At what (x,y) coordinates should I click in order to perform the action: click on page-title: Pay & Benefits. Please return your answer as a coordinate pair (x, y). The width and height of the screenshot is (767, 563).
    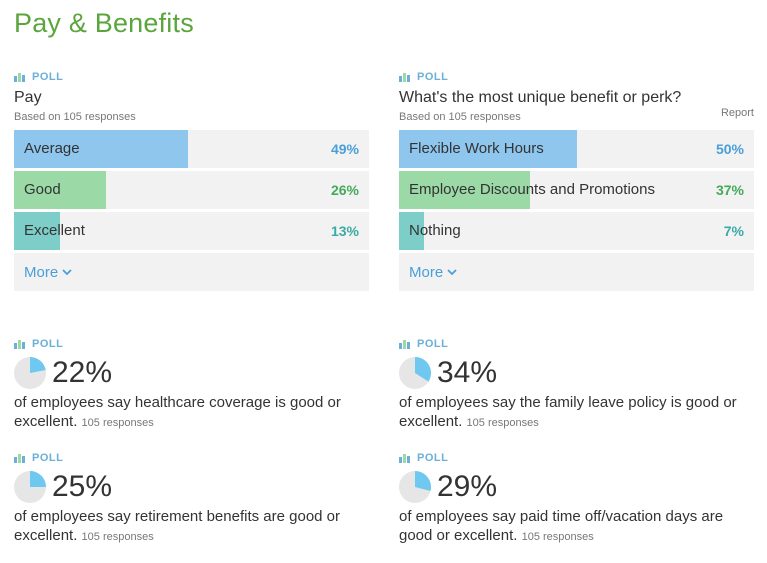
    Looking at the image, I should click on (104, 23).